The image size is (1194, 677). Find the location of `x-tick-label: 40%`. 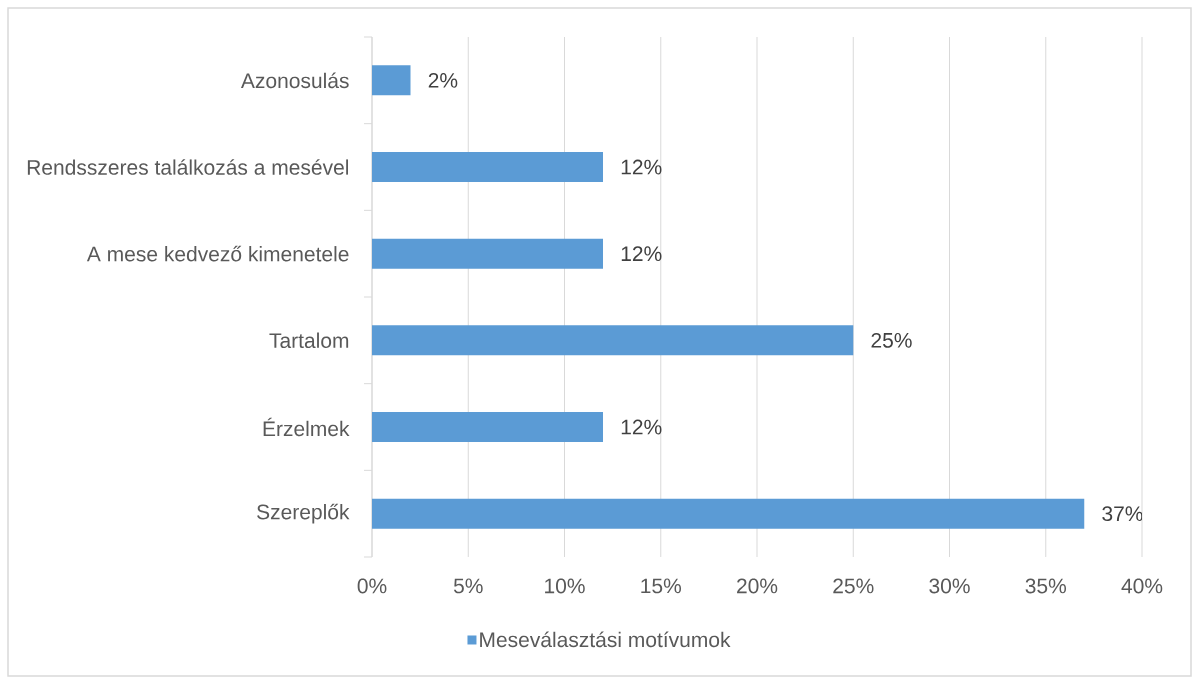

x-tick-label: 40% is located at coordinates (1142, 586).